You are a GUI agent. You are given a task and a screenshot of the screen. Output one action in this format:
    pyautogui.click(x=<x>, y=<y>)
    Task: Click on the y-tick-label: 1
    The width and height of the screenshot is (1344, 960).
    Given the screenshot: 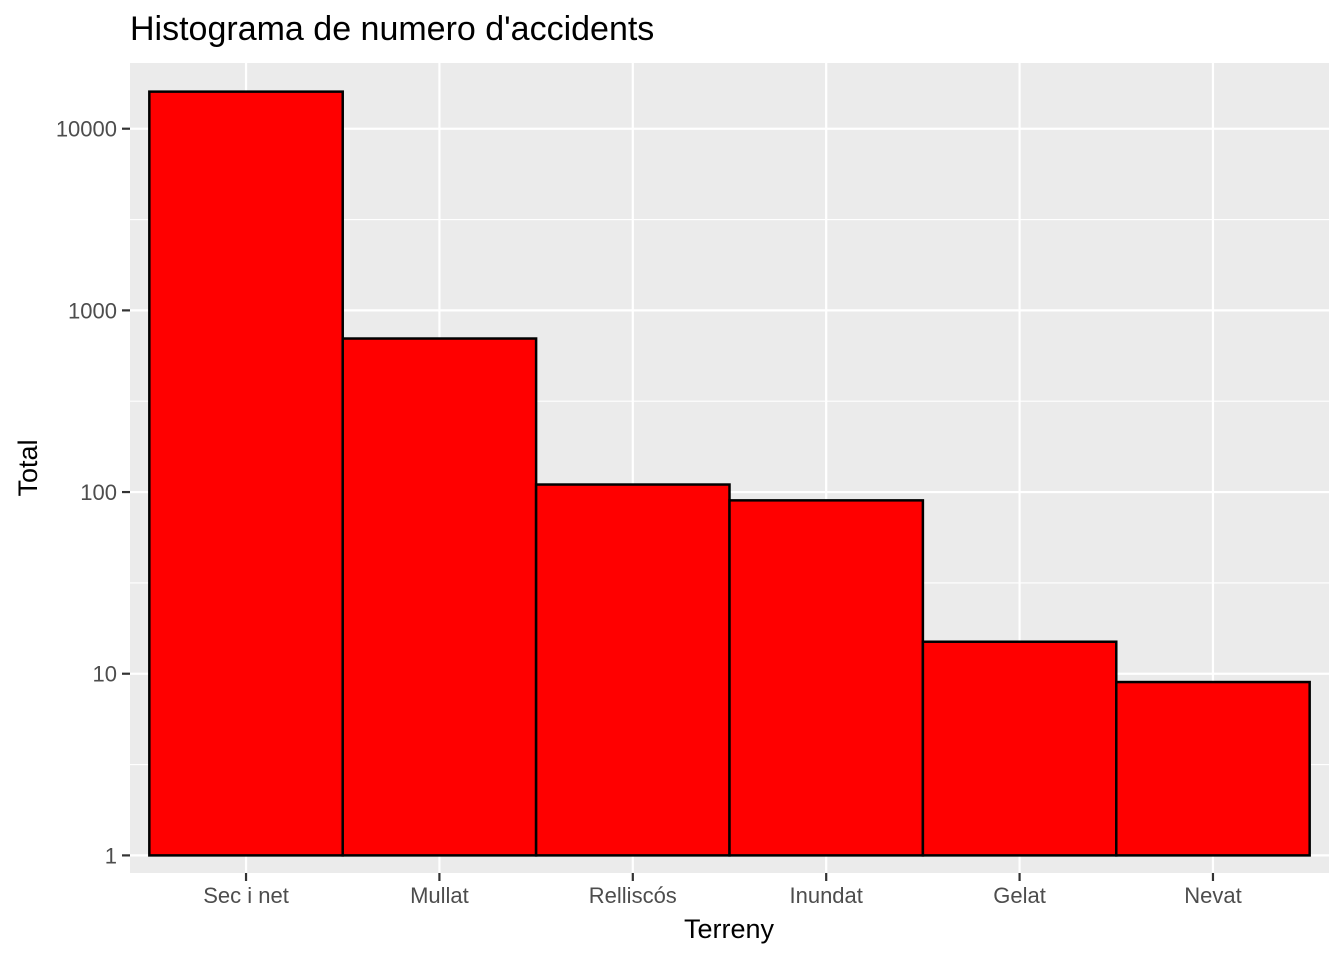 What is the action you would take?
    pyautogui.click(x=111, y=855)
    